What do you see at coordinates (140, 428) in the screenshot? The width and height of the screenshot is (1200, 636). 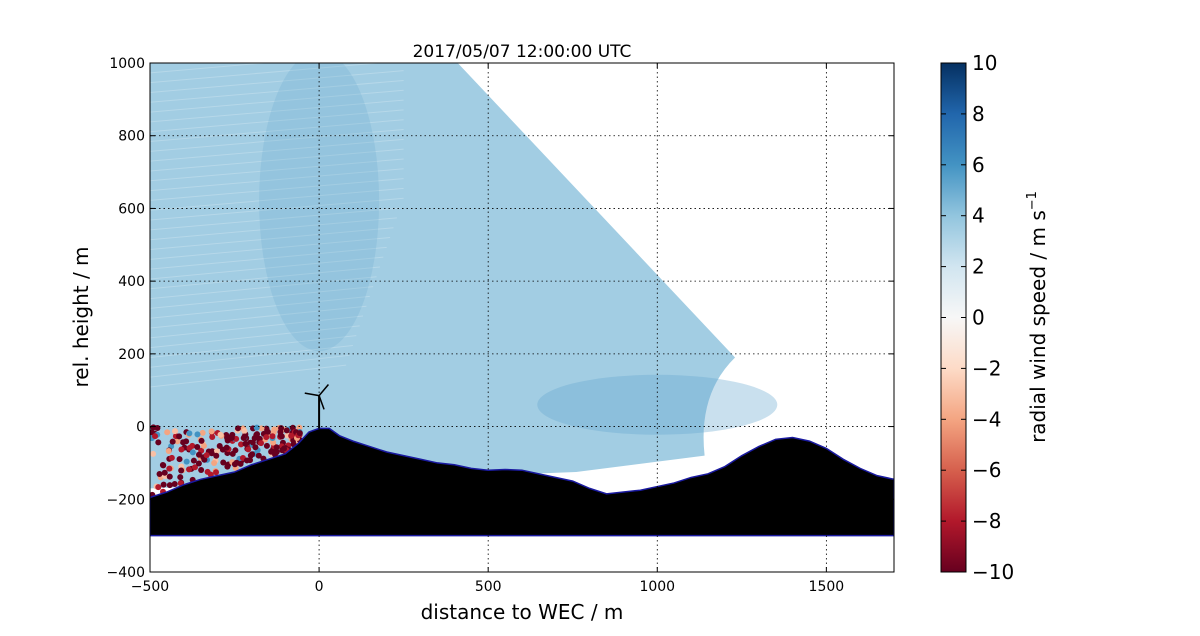 I see `y-tick-label: 0` at bounding box center [140, 428].